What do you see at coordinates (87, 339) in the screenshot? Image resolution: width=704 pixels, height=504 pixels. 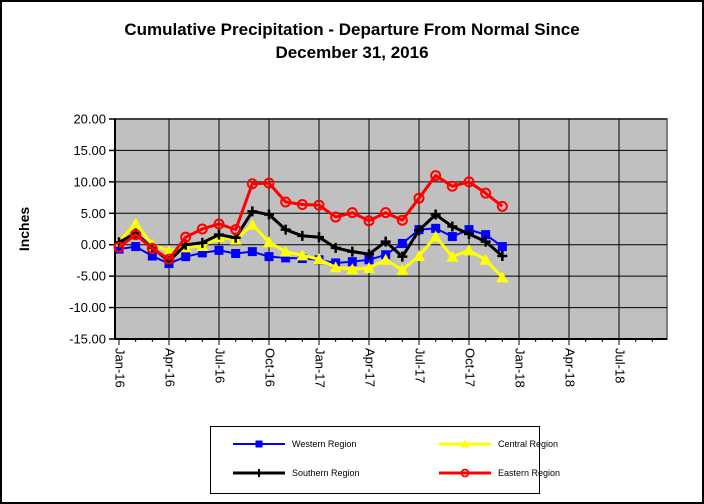 I see `y-tick-label: -15.00` at bounding box center [87, 339].